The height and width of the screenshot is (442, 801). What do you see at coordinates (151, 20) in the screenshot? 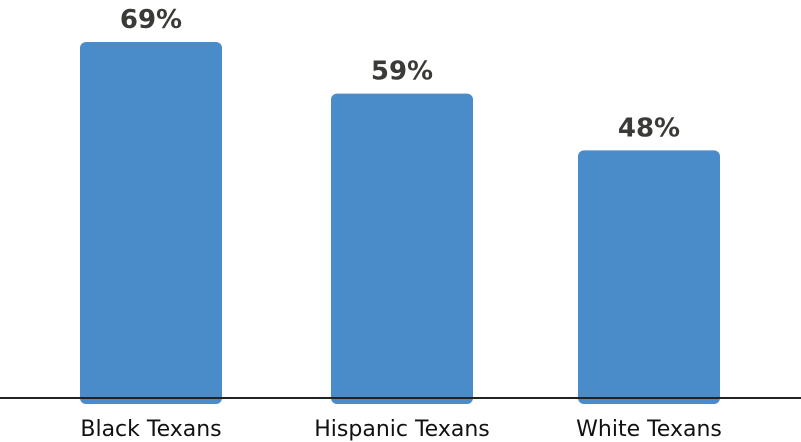
I see `value-label-black-texans: 69%` at bounding box center [151, 20].